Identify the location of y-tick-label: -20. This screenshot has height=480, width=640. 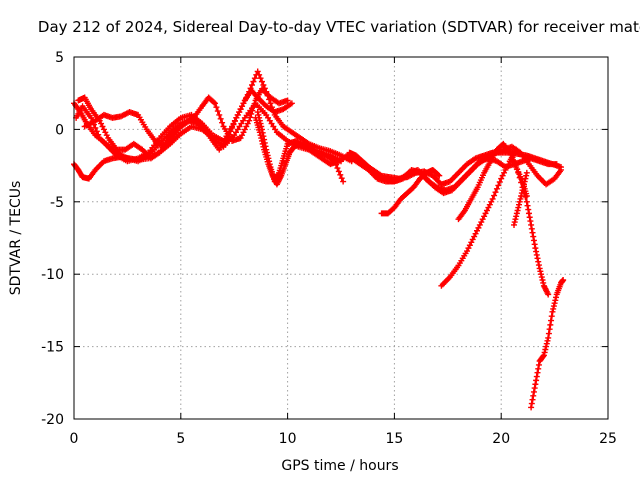
(52, 420).